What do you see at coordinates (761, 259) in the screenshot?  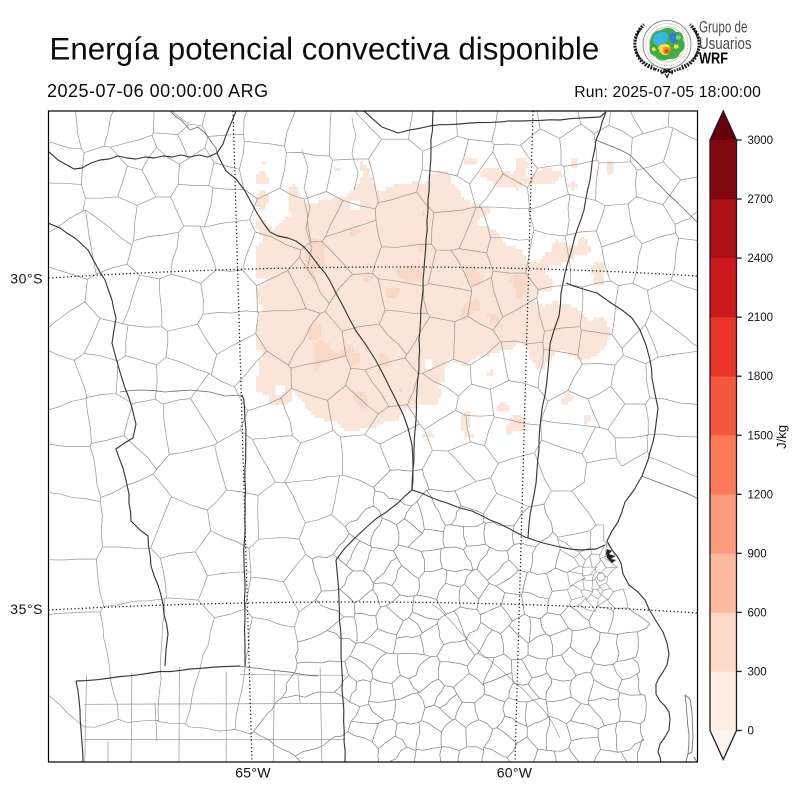 I see `svg-text: 2400` at bounding box center [761, 259].